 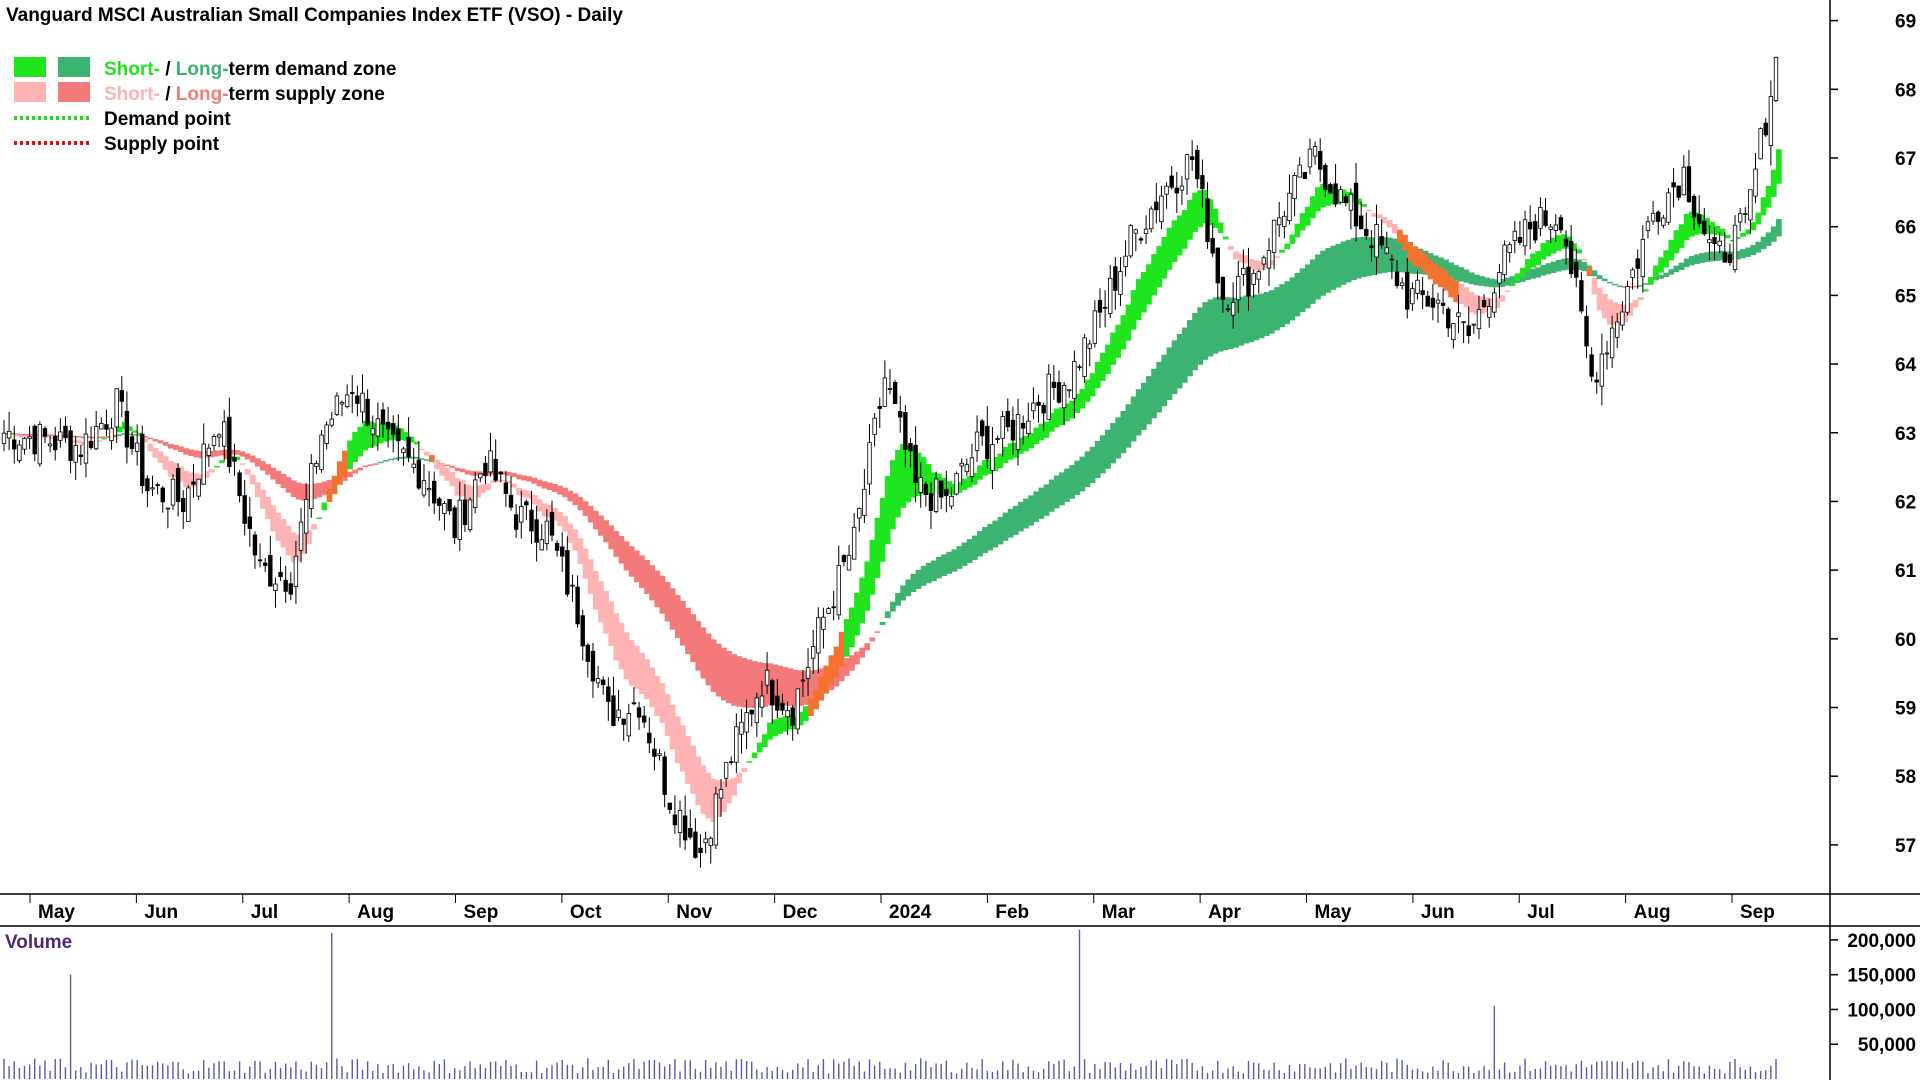 What do you see at coordinates (1905, 709) in the screenshot?
I see `price-tick-label: 59` at bounding box center [1905, 709].